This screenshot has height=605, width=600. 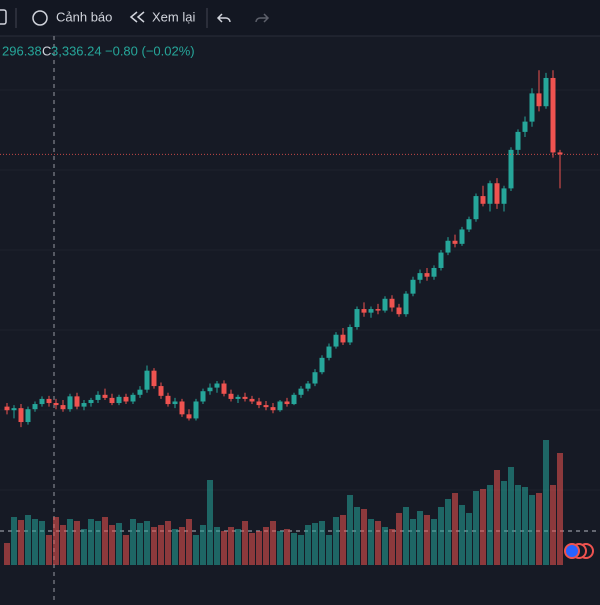 What do you see at coordinates (223, 18) in the screenshot?
I see `undo-icon` at bounding box center [223, 18].